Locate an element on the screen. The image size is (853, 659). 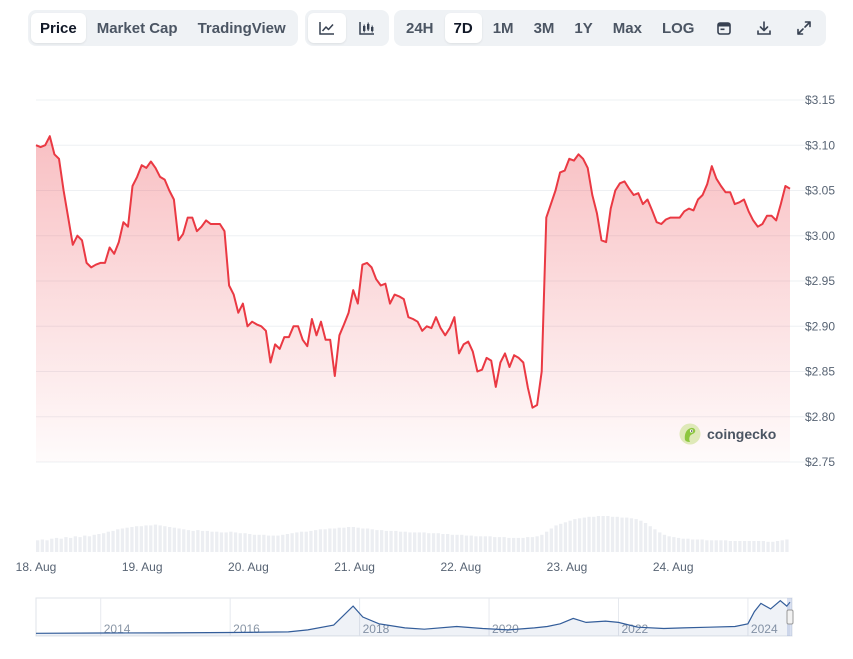
range-3m: 3M is located at coordinates (544, 28).